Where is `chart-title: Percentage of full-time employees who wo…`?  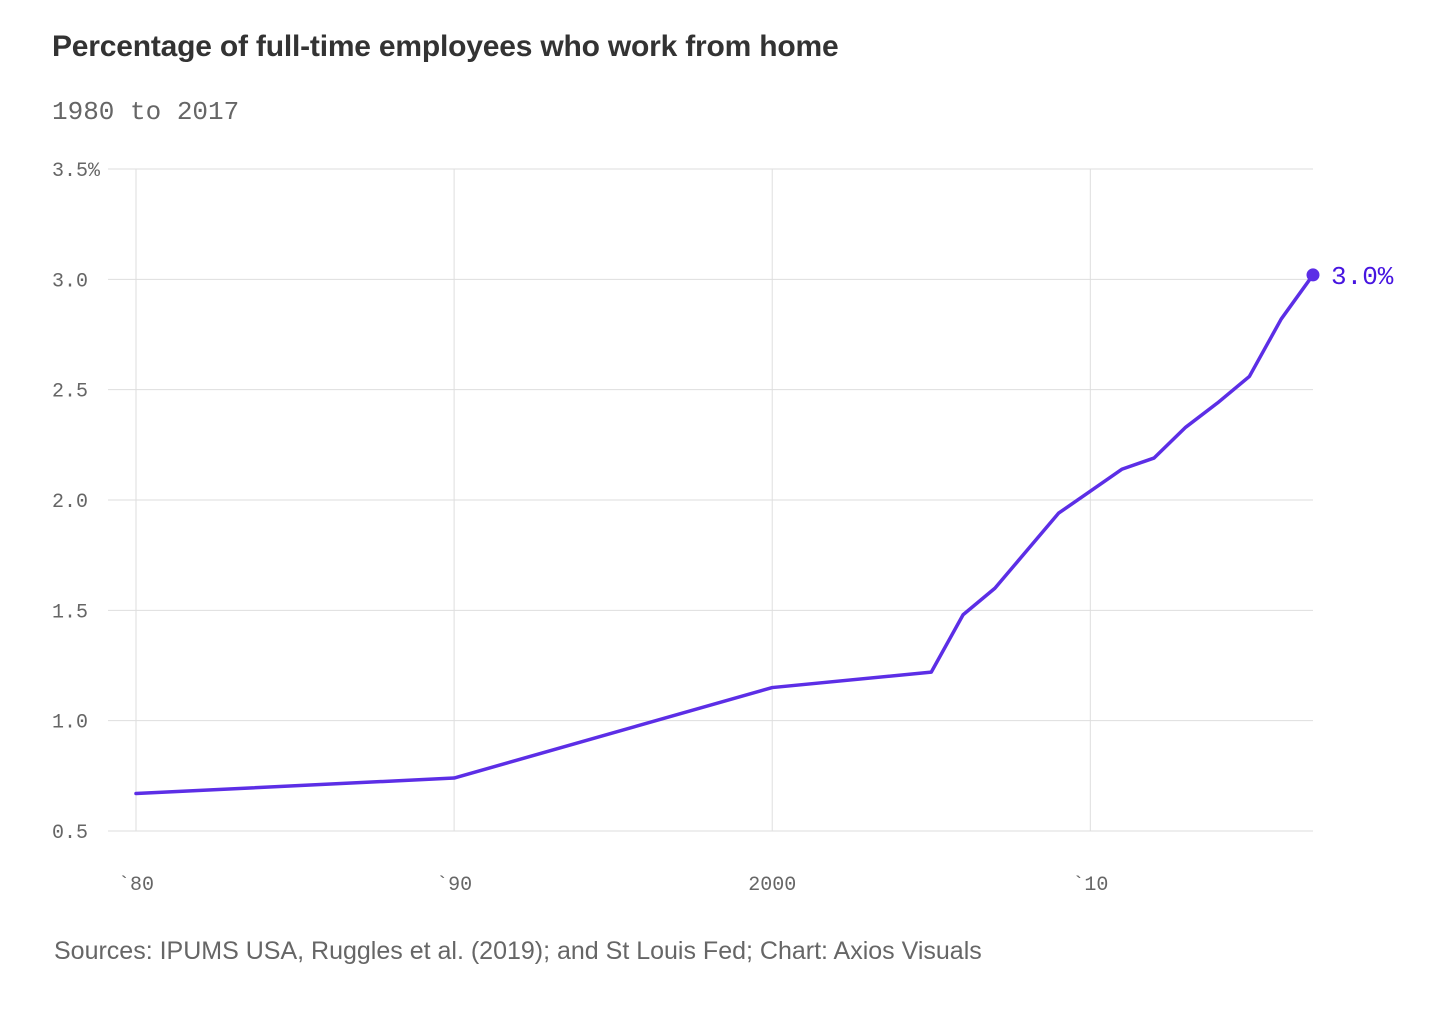 chart-title: Percentage of full-time employees who wo… is located at coordinates (445, 46).